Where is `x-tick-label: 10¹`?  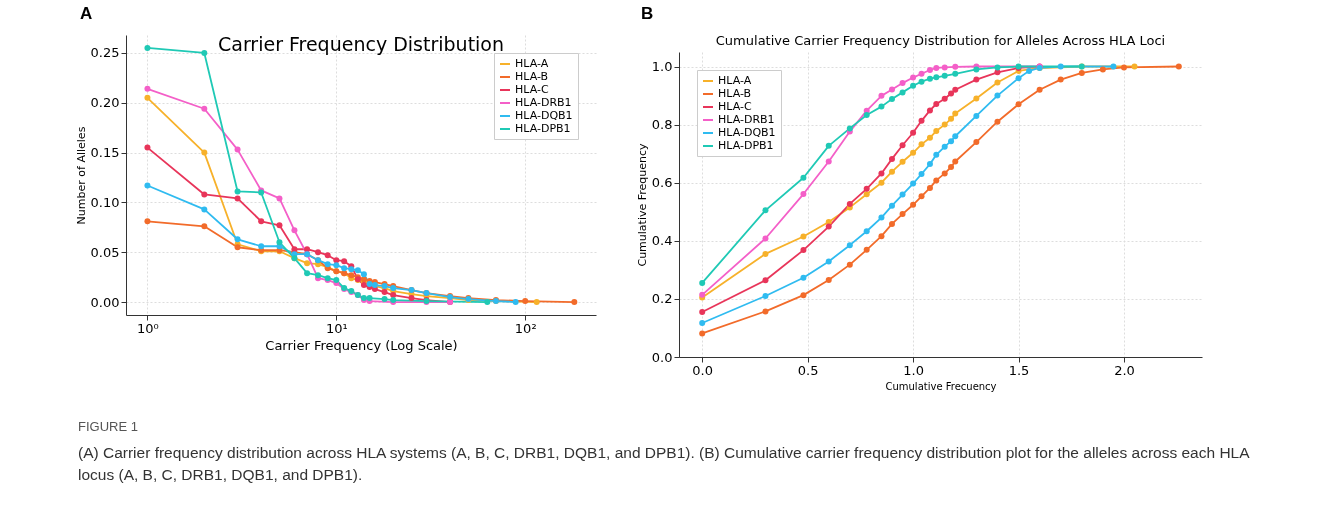 x-tick-label: 10¹ is located at coordinates (336, 328).